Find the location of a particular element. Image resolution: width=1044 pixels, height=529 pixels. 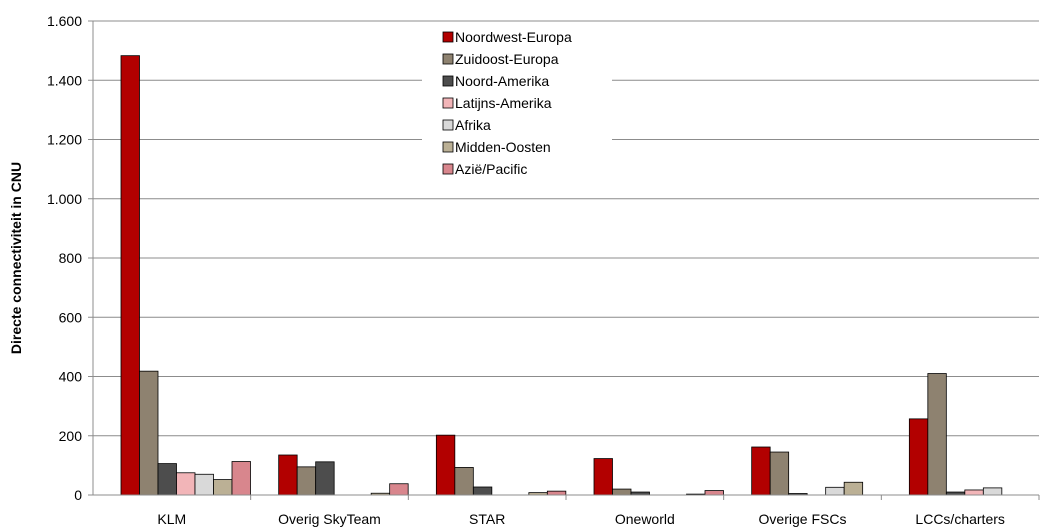

y-tick-label: 200 is located at coordinates (71, 436).